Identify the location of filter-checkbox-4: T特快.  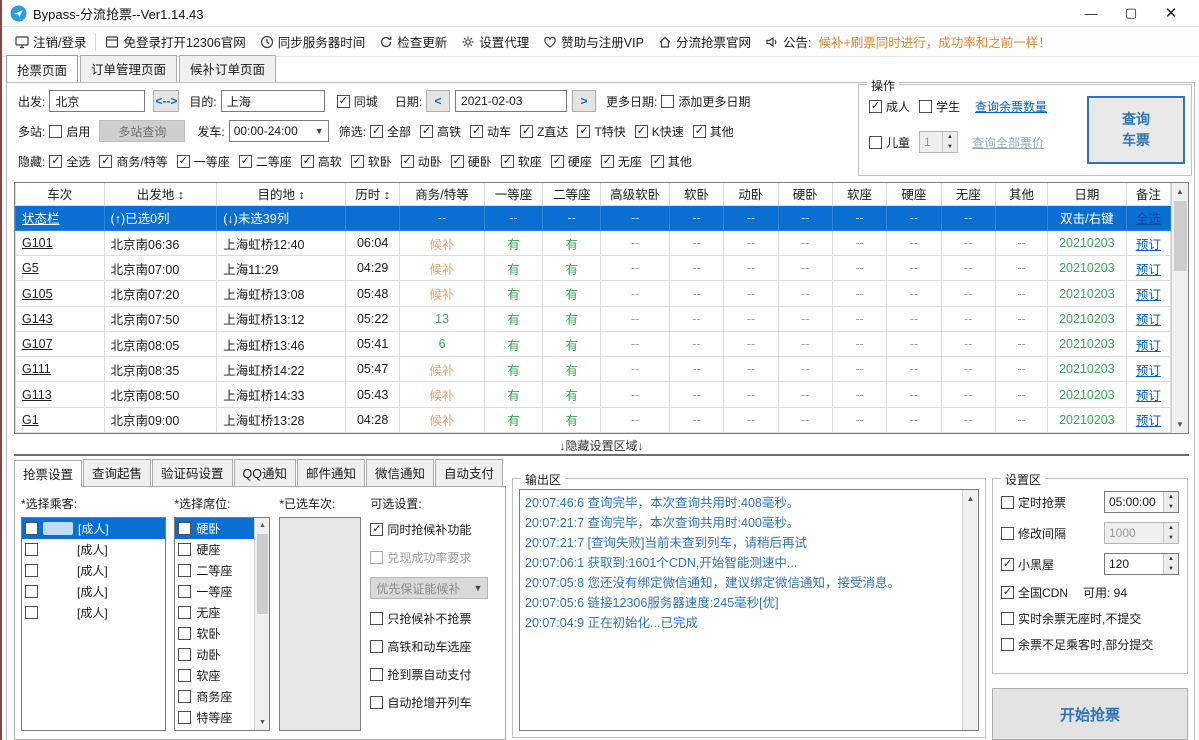
(601, 131).